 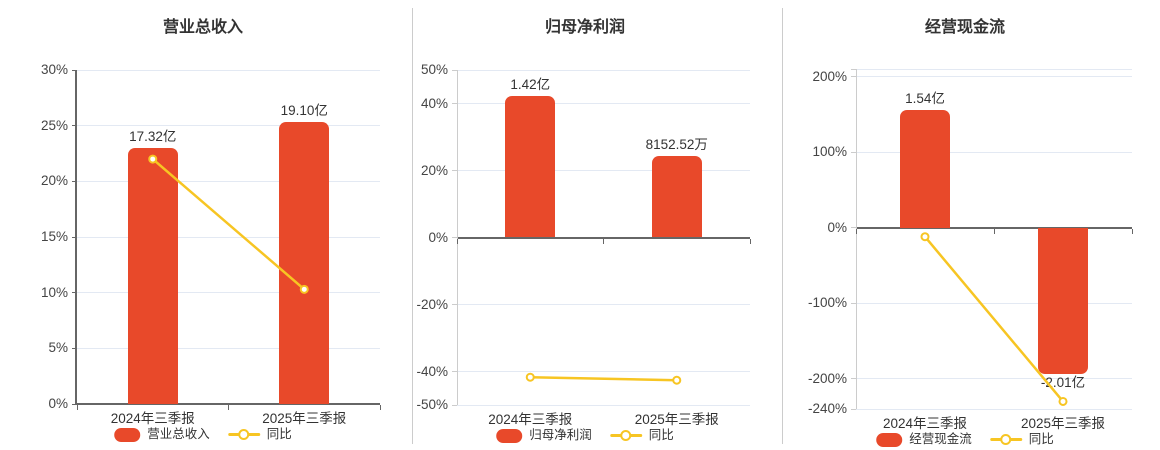 What do you see at coordinates (434, 103) in the screenshot?
I see `y-axis-tick-label: 40%` at bounding box center [434, 103].